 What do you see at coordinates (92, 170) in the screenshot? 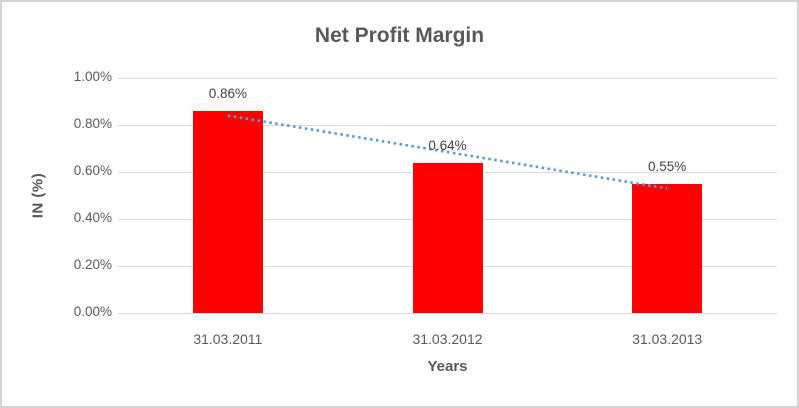
I see `y-tick-label: 0.60%` at bounding box center [92, 170].